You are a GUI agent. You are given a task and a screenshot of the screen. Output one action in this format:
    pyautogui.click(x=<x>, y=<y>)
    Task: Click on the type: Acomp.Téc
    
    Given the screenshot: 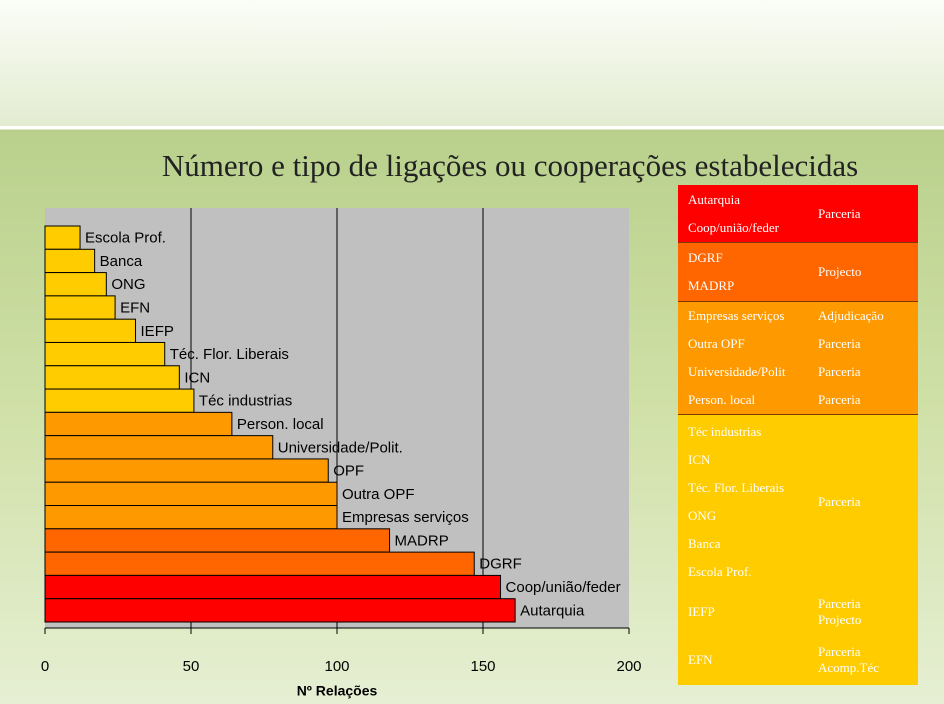 What is the action you would take?
    pyautogui.click(x=849, y=667)
    